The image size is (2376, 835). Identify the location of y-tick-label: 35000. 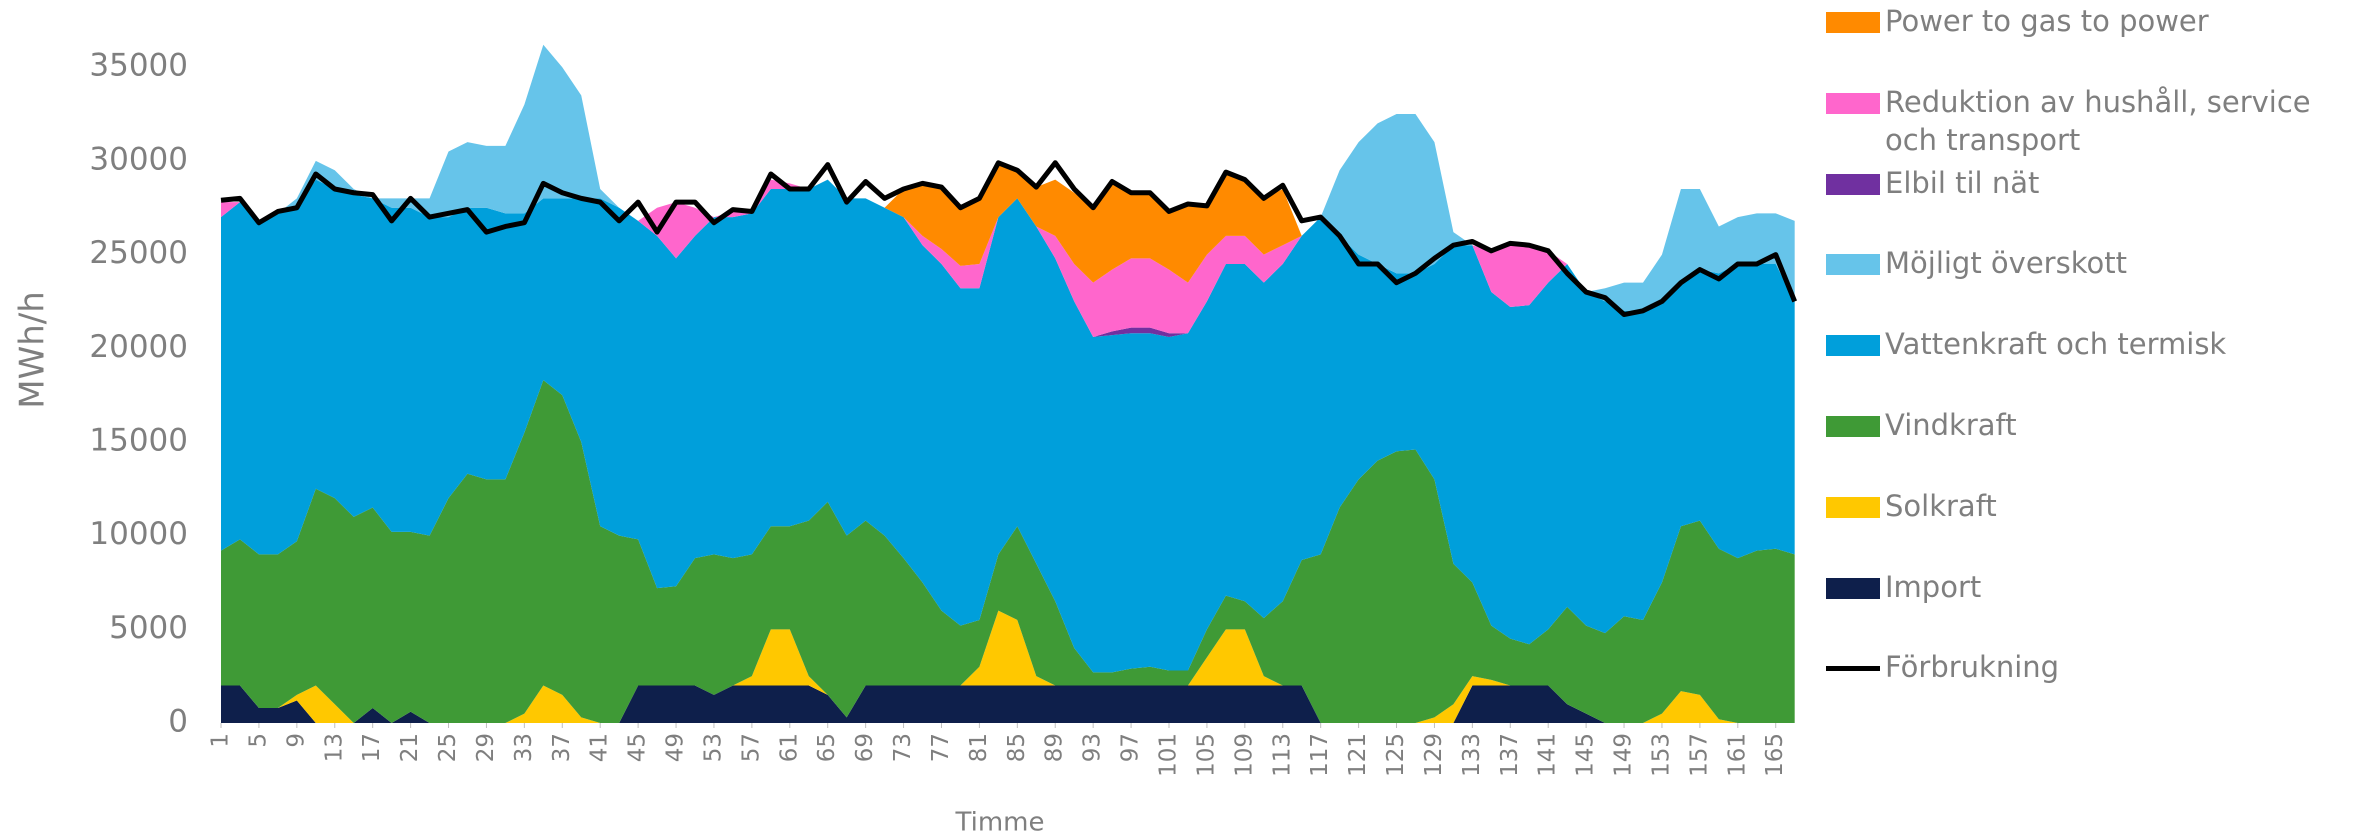
(138, 66).